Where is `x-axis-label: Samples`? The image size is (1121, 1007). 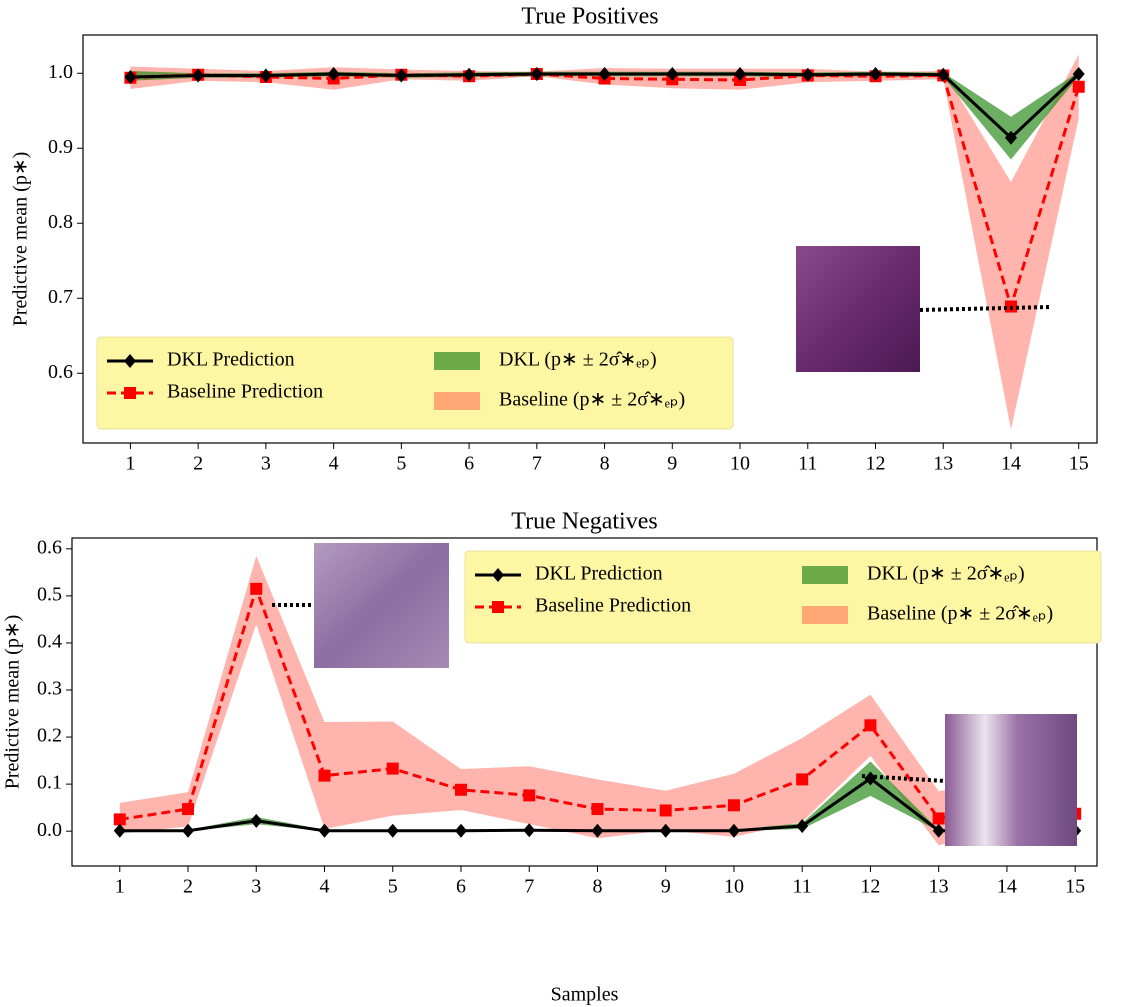
x-axis-label: Samples is located at coordinates (585, 995).